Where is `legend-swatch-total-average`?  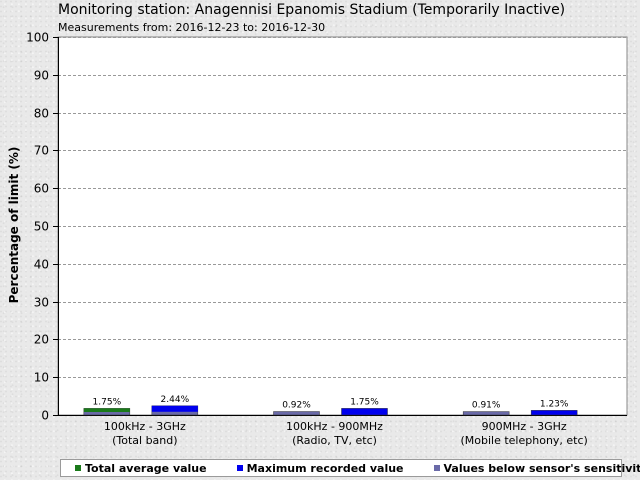 legend-swatch-total-average is located at coordinates (78, 468).